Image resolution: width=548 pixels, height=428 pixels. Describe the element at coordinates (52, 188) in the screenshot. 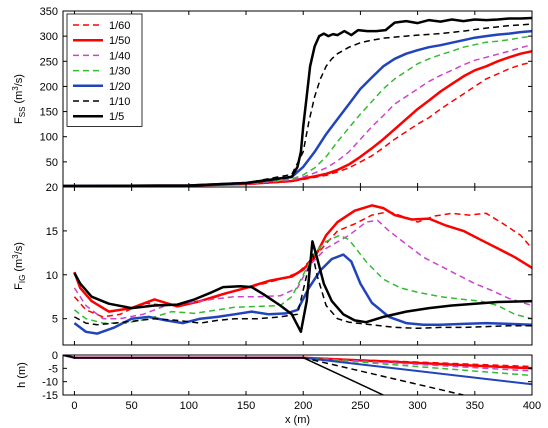

I see `y-tick-label: 20` at that location.